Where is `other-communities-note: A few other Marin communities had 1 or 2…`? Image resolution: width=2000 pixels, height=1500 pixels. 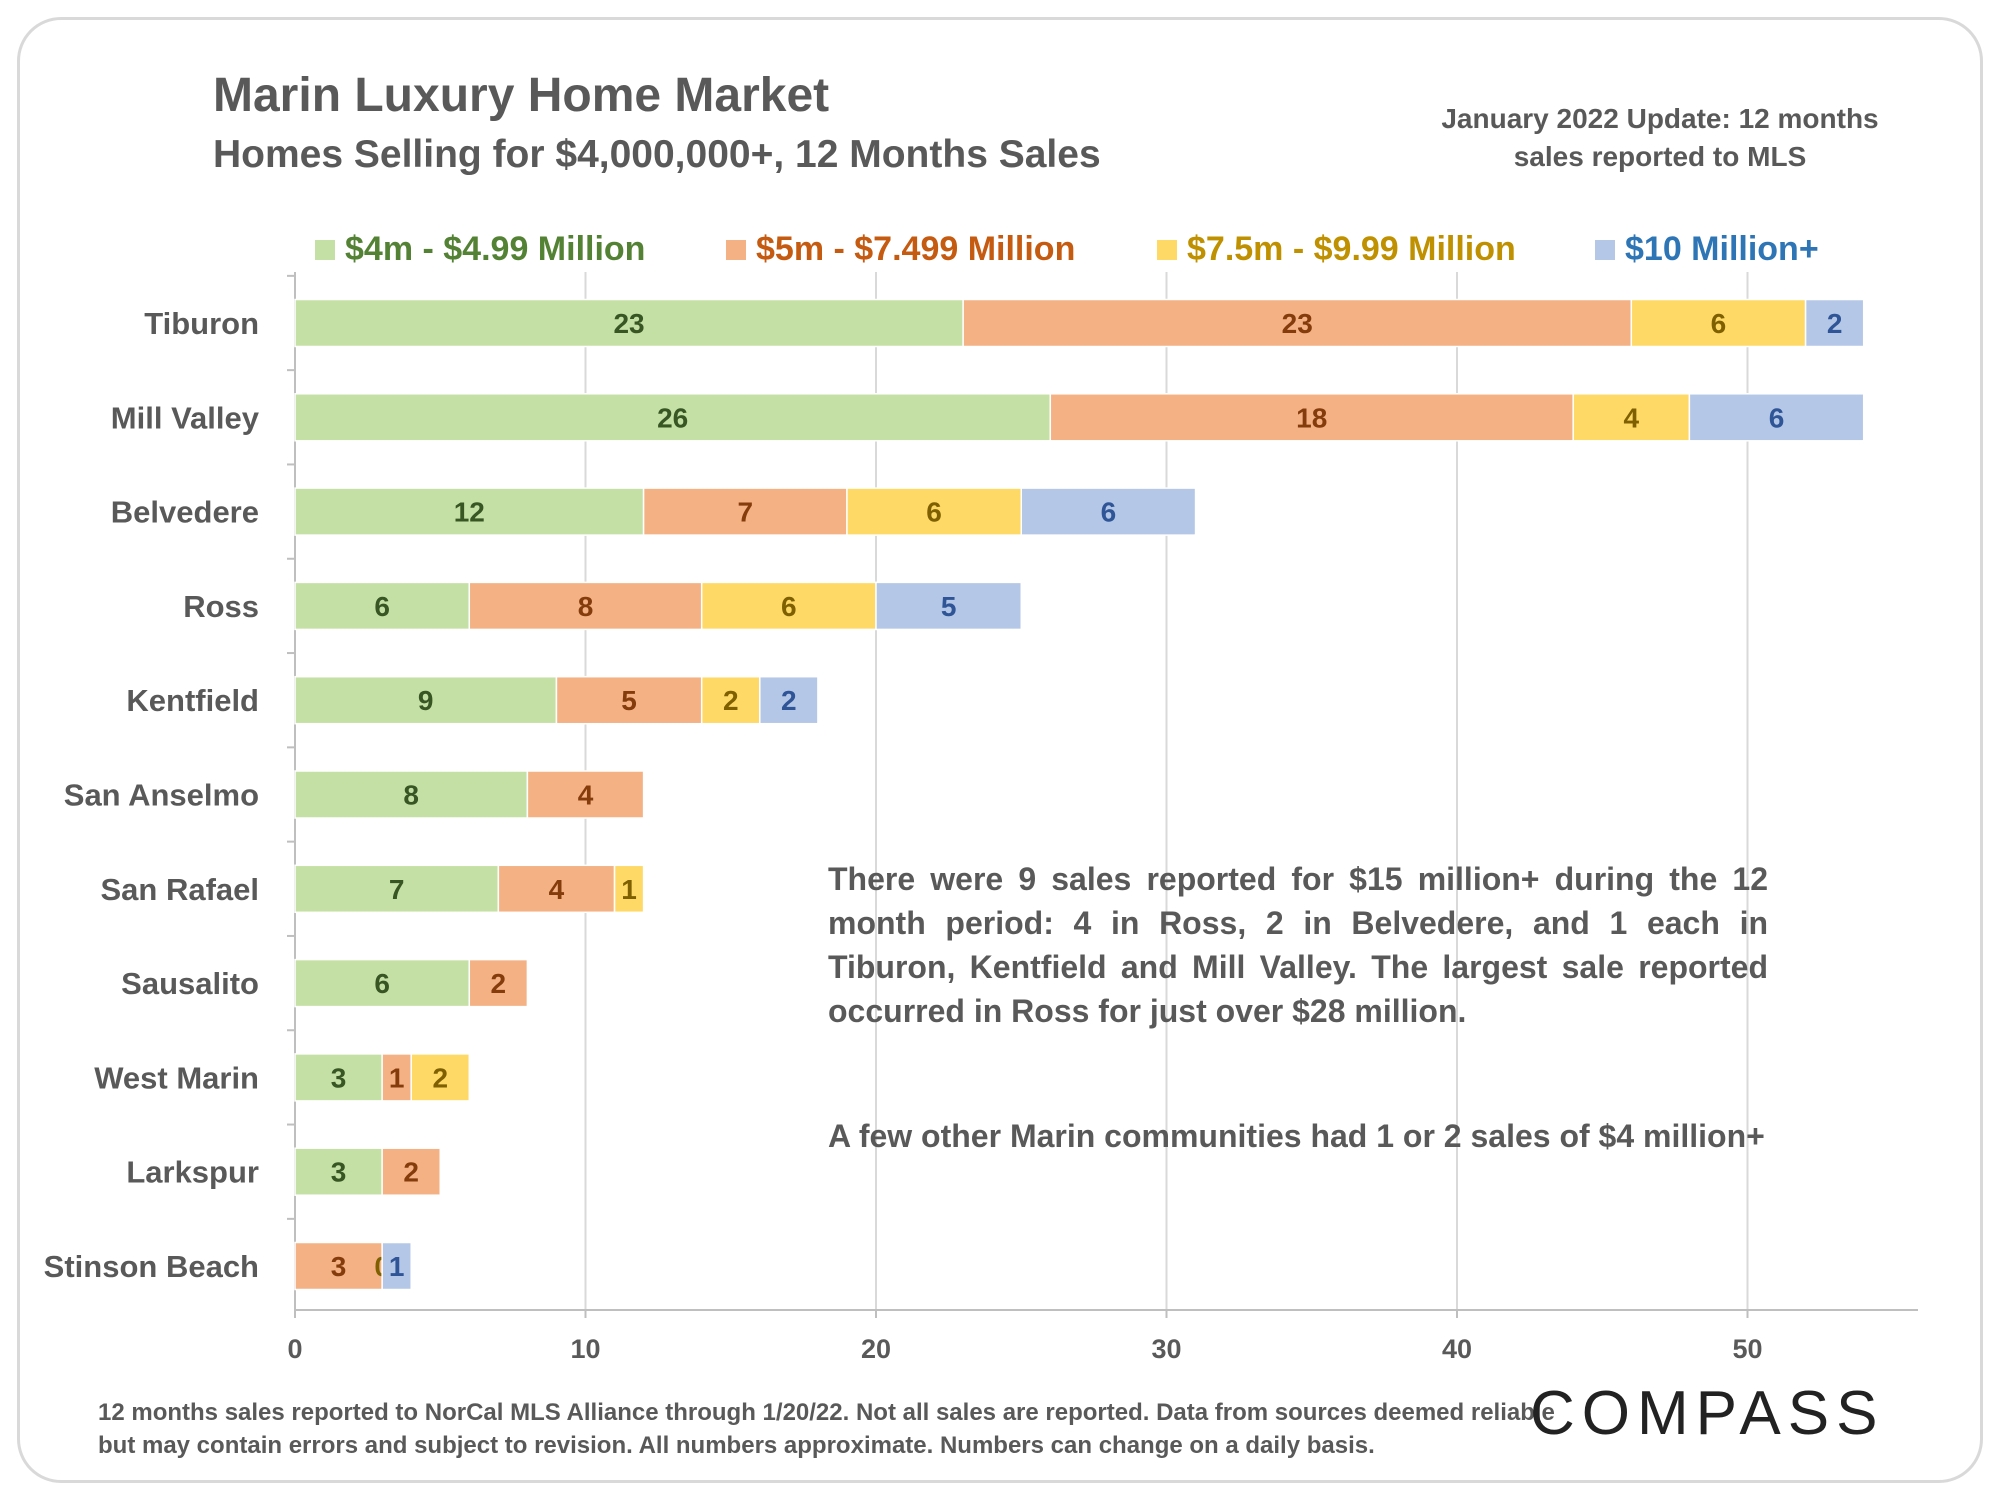 other-communities-note: A few other Marin communities had 1 or 2… is located at coordinates (1296, 1136).